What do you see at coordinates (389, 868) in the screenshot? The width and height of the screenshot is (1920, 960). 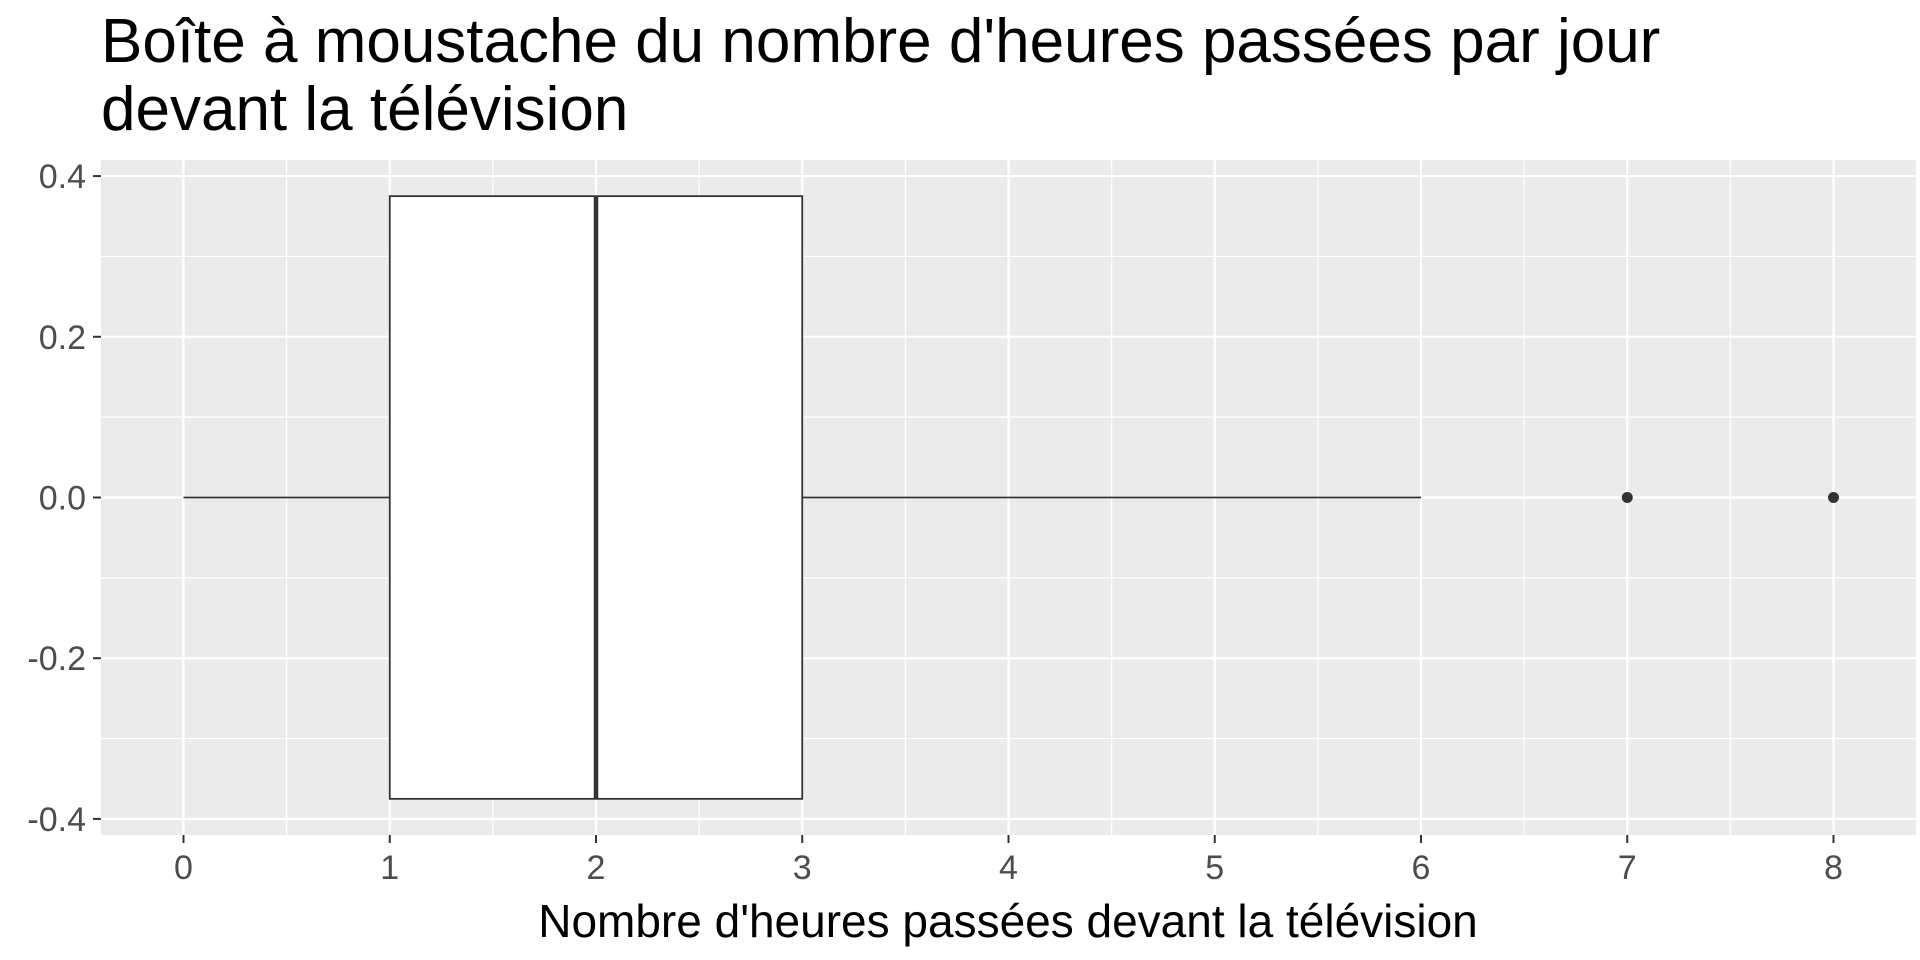 I see `x-tick-label-1: 1` at bounding box center [389, 868].